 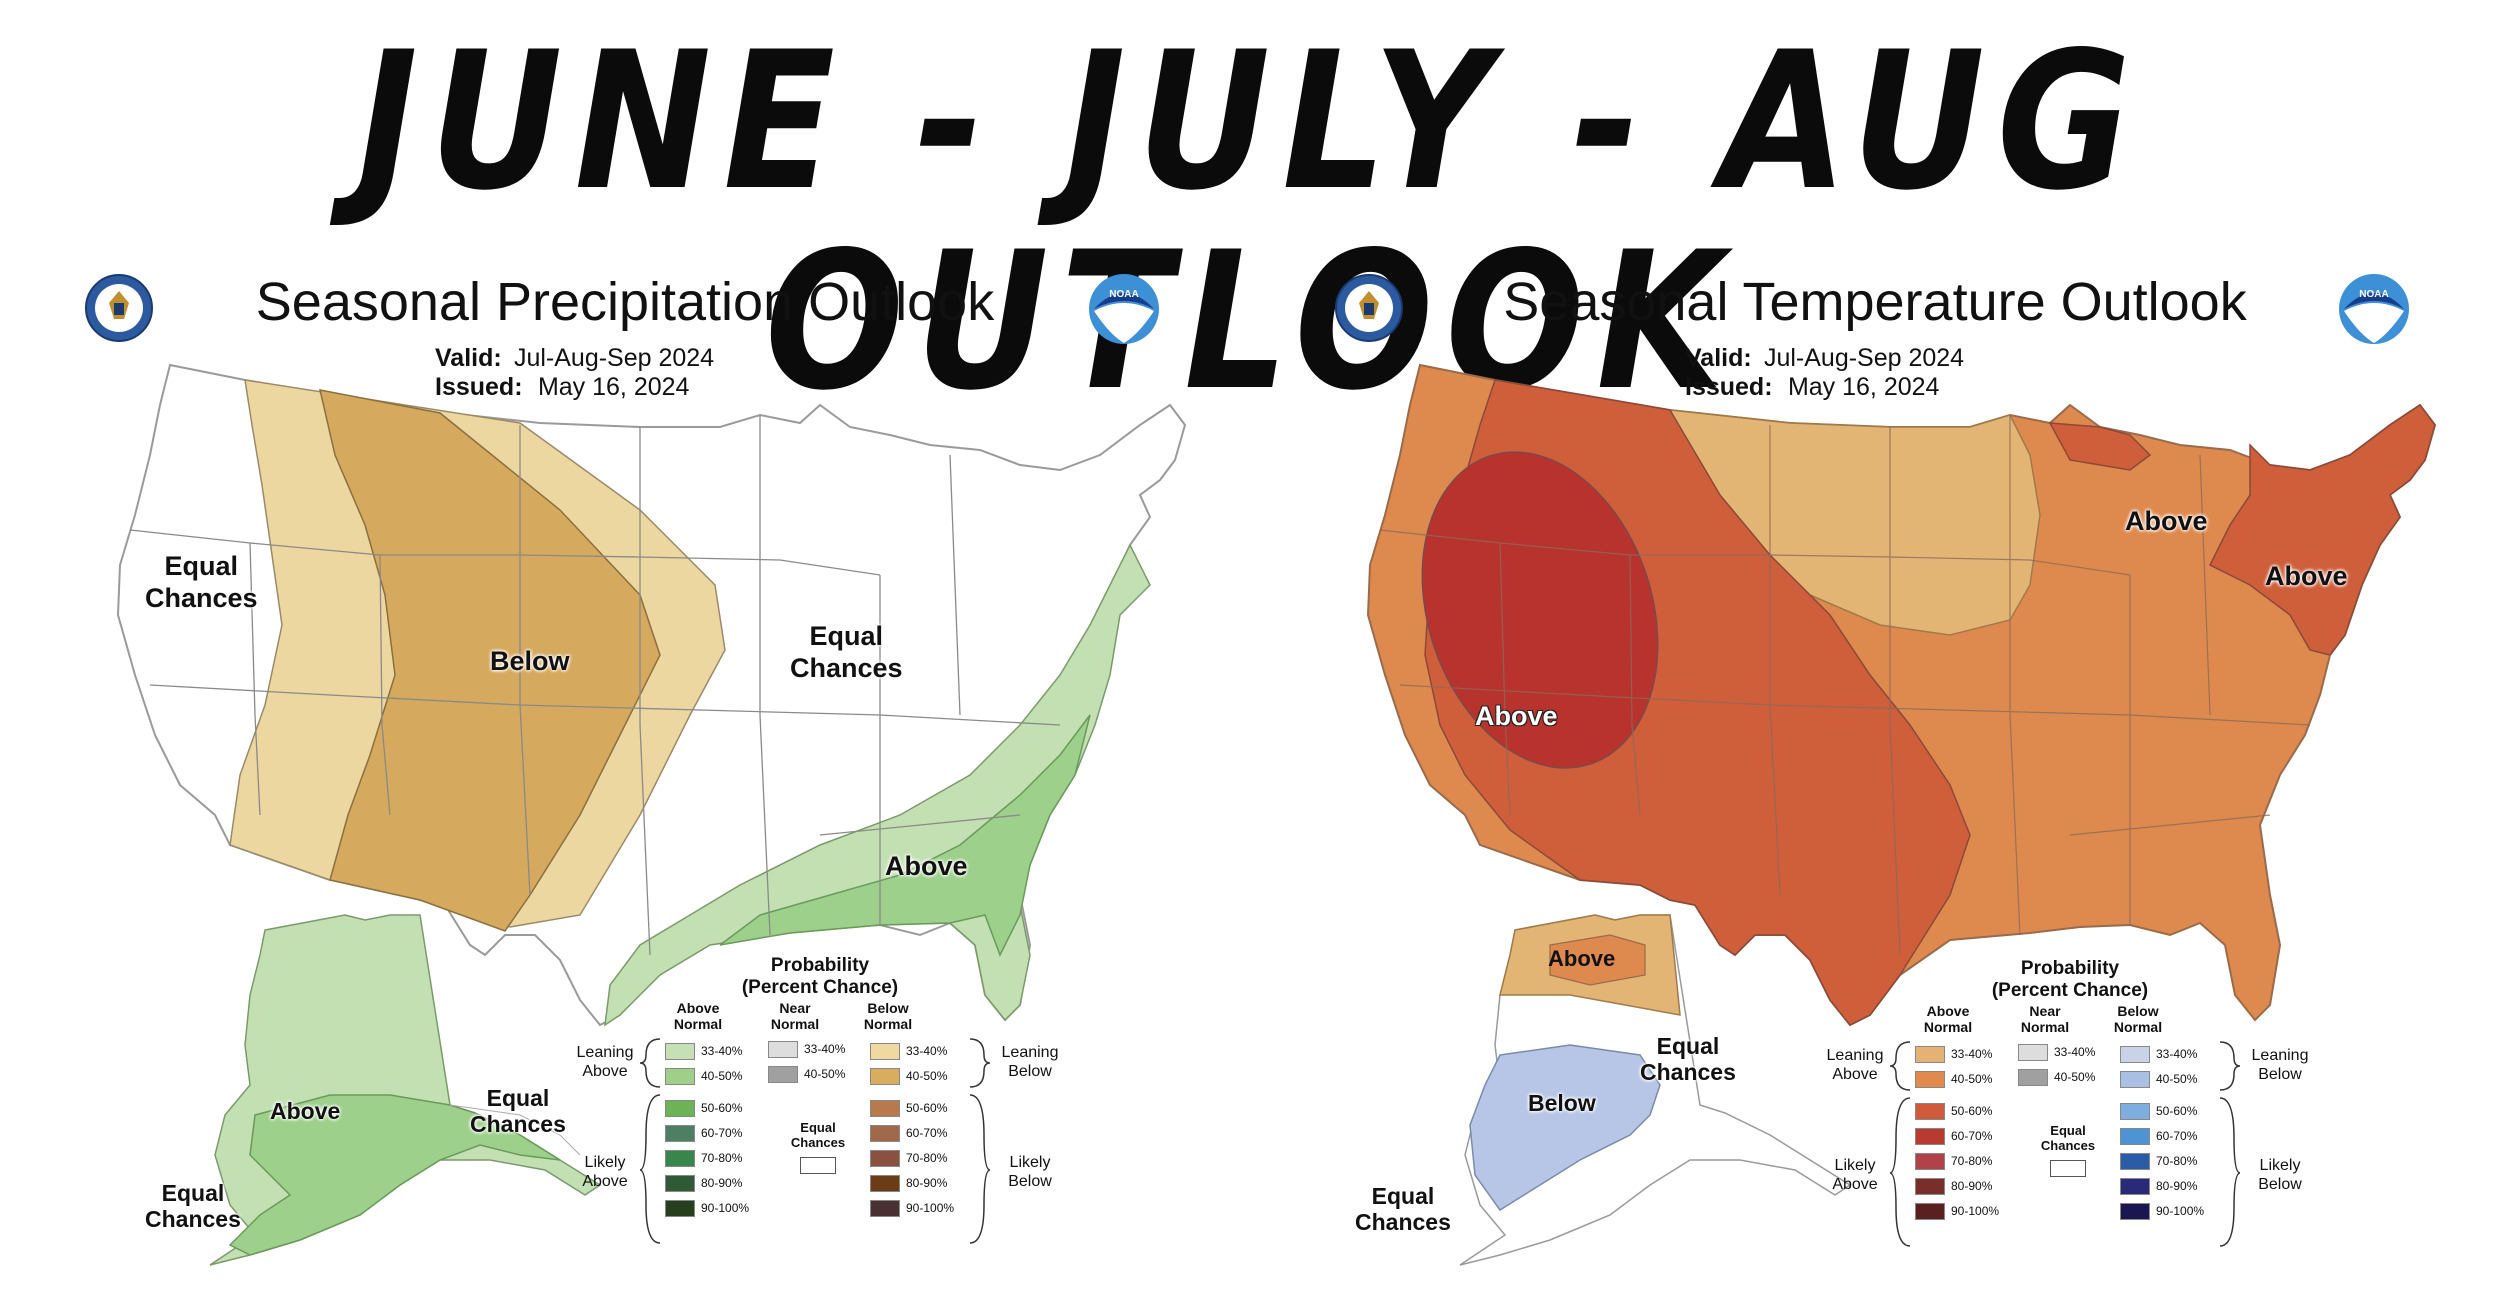 I want to click on alaska-east-coast, so click(x=515, y=1130).